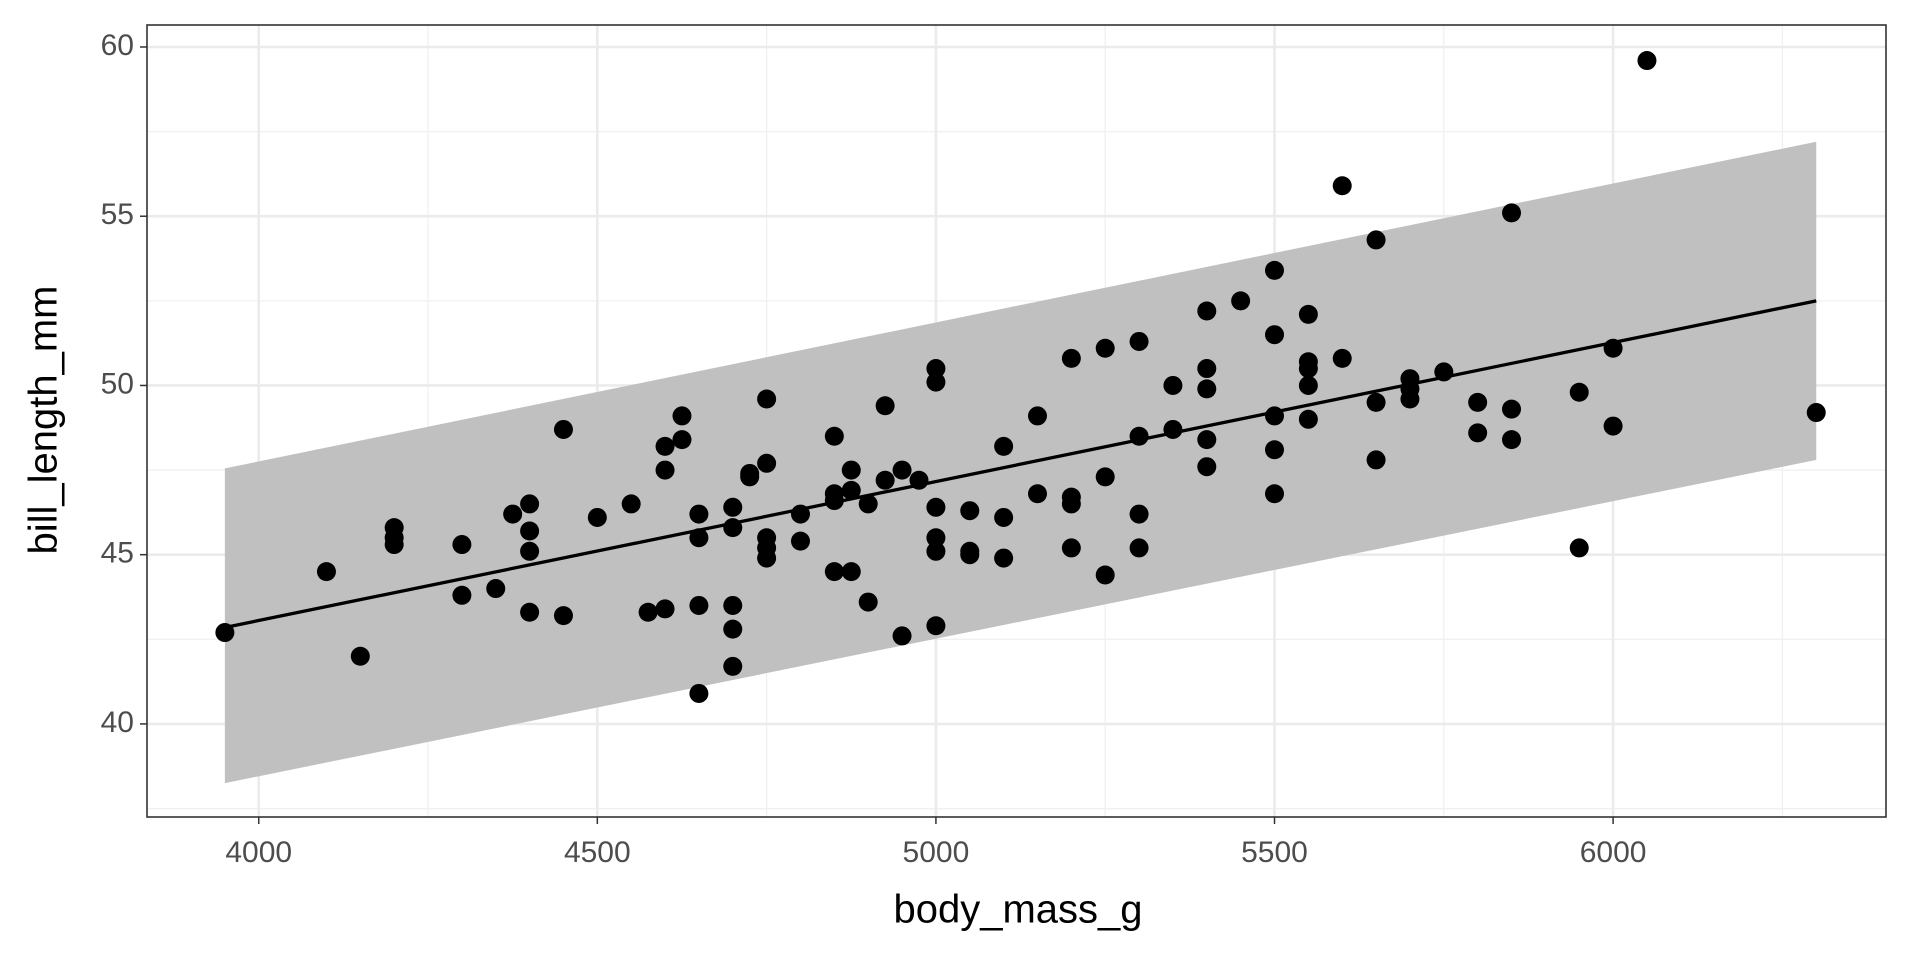 This screenshot has width=1920, height=960. Describe the element at coordinates (597, 852) in the screenshot. I see `x-tick-label: 4500` at that location.